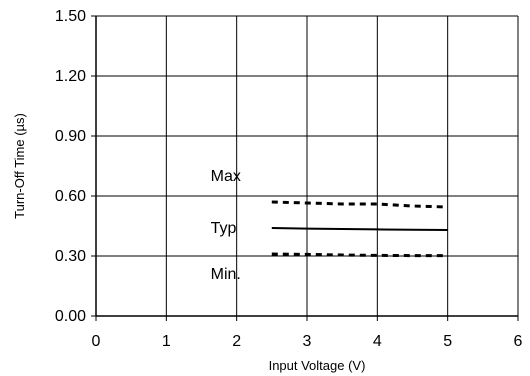 The width and height of the screenshot is (530, 376). I want to click on data-series, so click(359, 229).